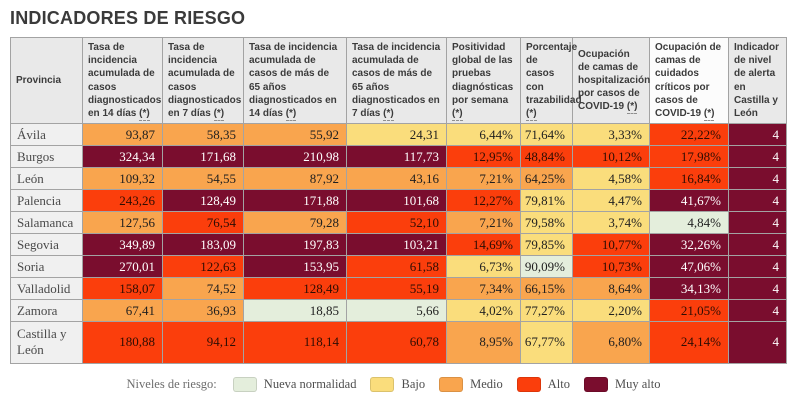 The image size is (800, 420). Describe the element at coordinates (611, 223) in the screenshot. I see `data-cell: 3,74%` at that location.